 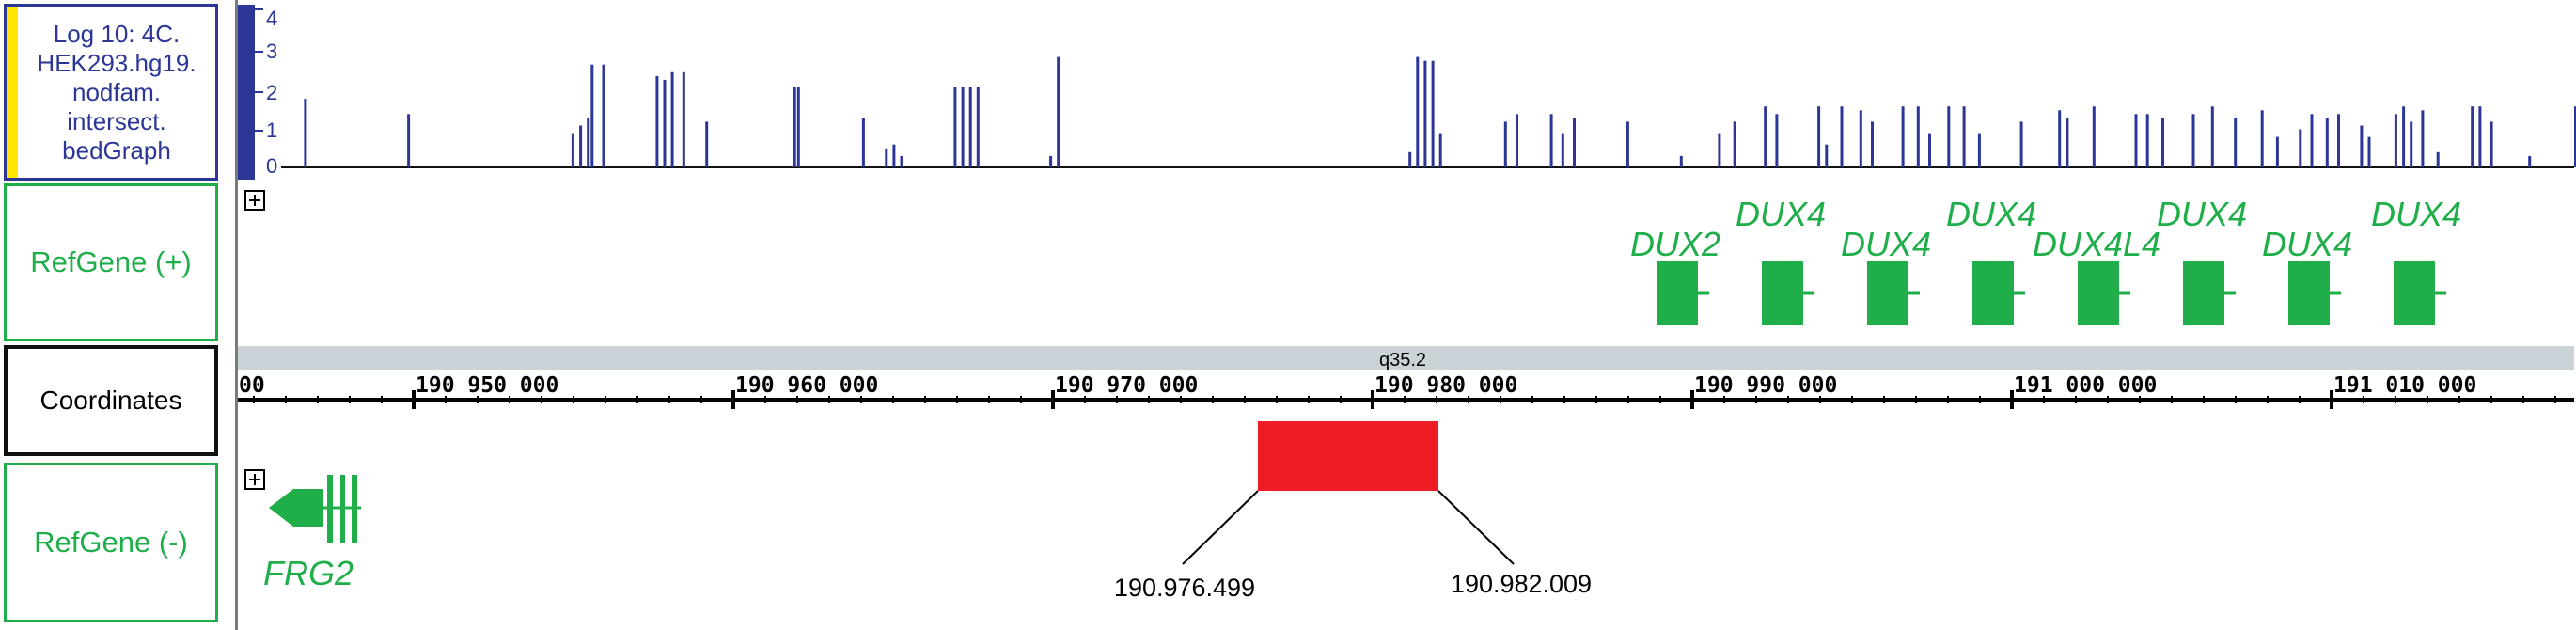 I want to click on gene-frg2, so click(x=315, y=509).